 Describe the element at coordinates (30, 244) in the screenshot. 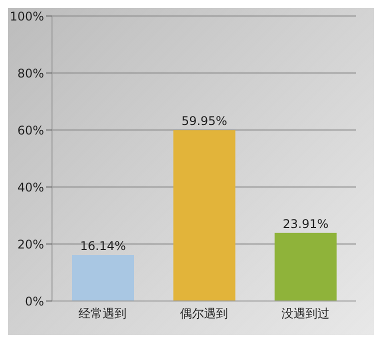

I see `y-tick-label: 20%` at that location.